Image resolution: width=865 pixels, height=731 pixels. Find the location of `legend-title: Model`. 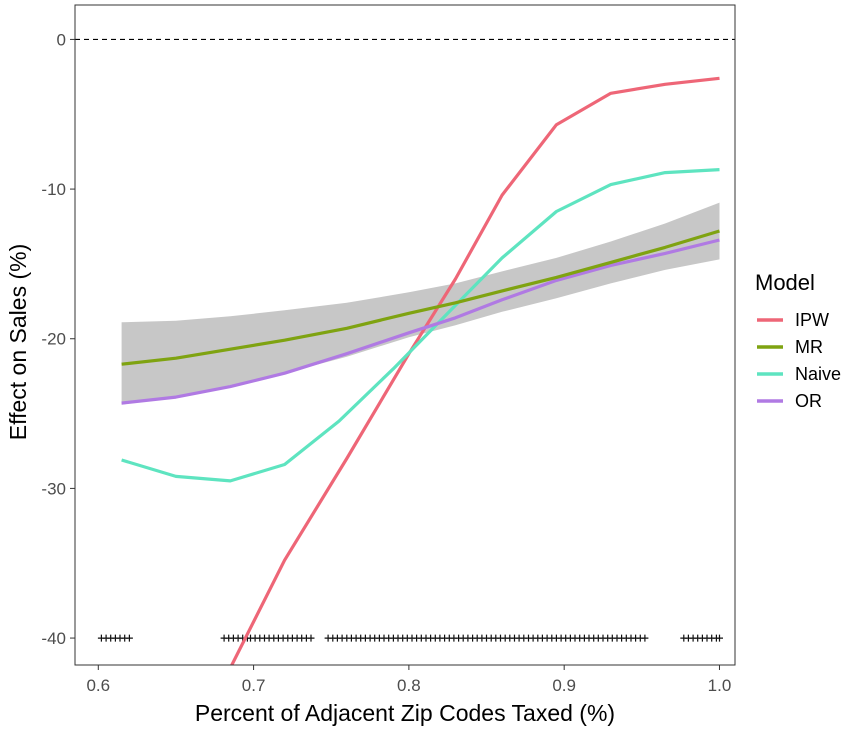

legend-title: Model is located at coordinates (785, 282).